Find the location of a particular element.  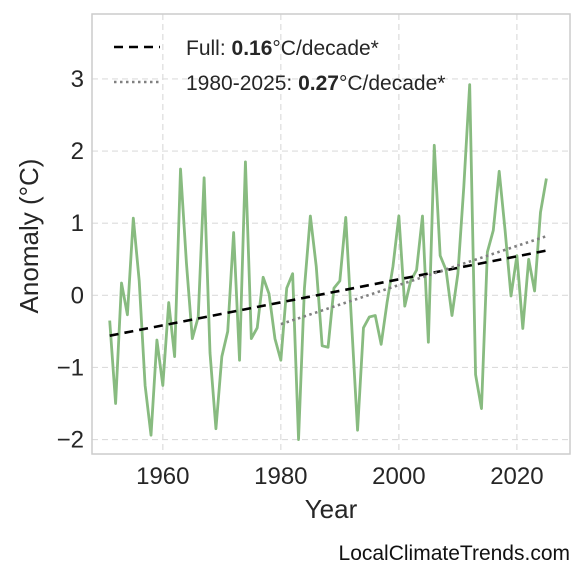

legend-full-suffix: °C/decade* is located at coordinates (325, 48).